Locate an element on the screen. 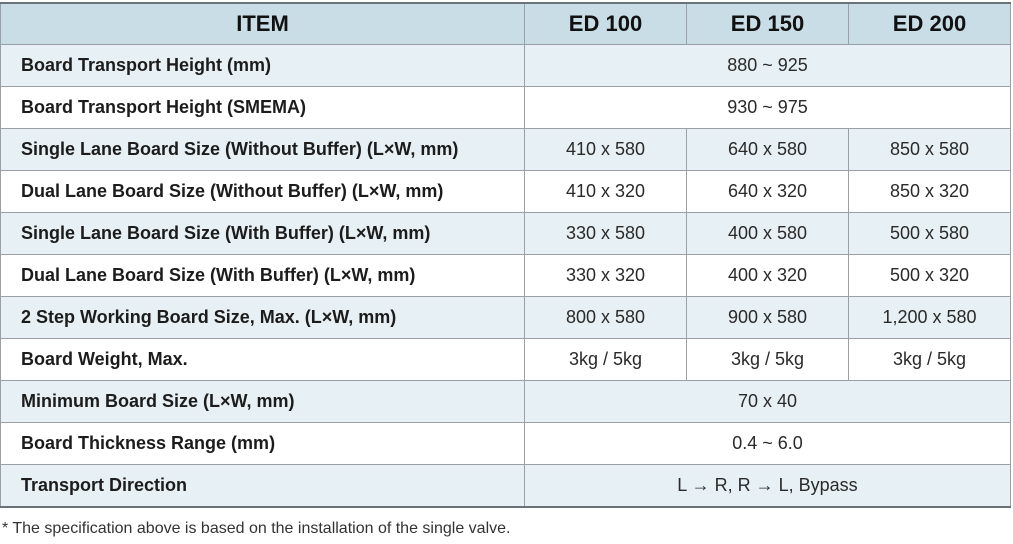 The width and height of the screenshot is (1013, 544). row-value-ed100: 3kg / 5kg is located at coordinates (605, 359).